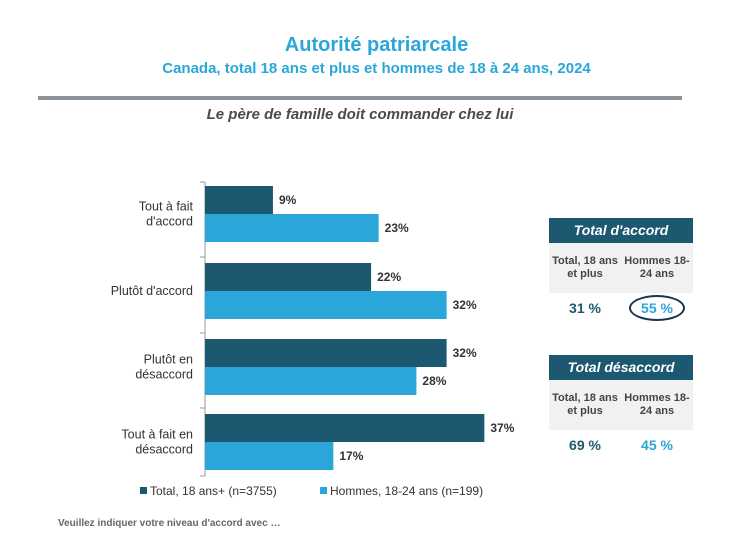 This screenshot has width=753, height=559. Describe the element at coordinates (169, 222) in the screenshot. I see `category-label-0: d'accord` at that location.